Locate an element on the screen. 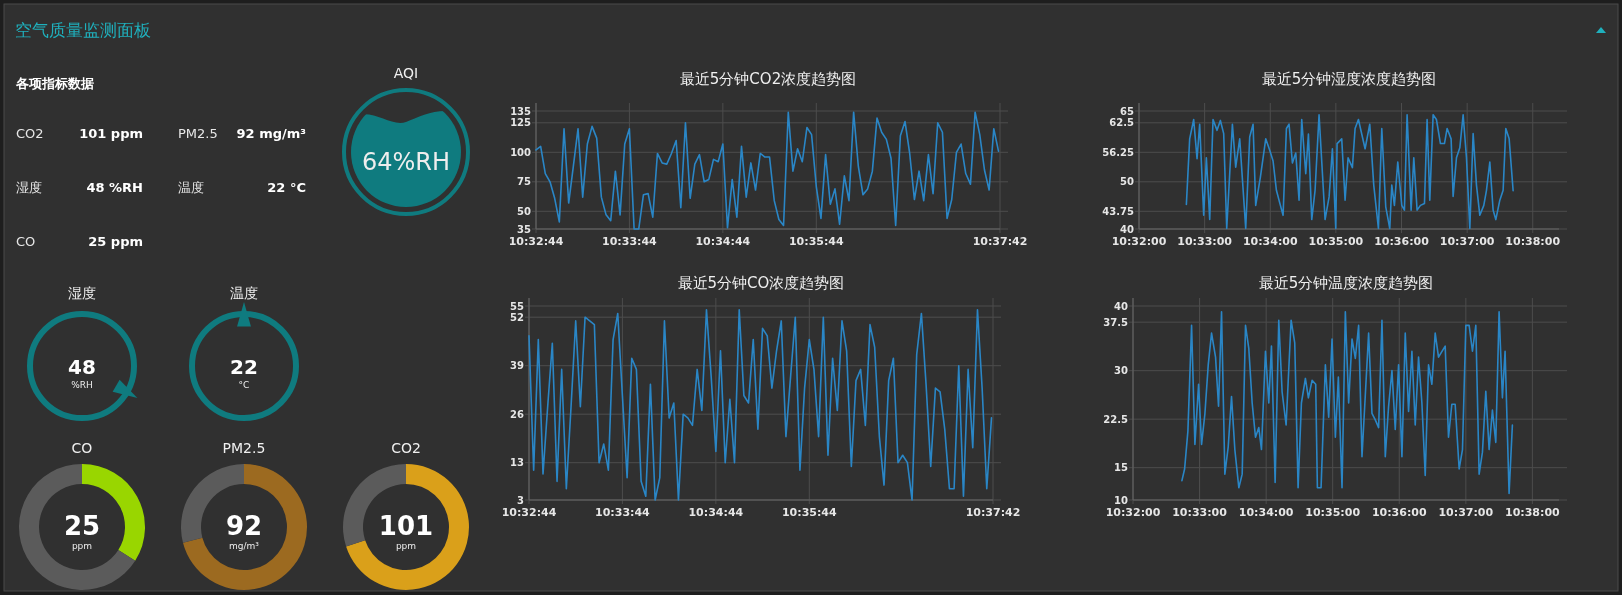  chart-title: CO is located at coordinates (82, 448).